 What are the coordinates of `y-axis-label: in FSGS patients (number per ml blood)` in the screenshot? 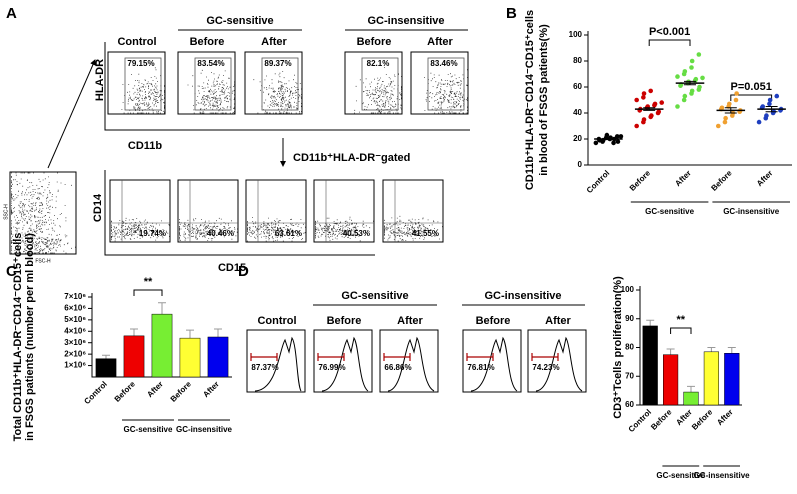 It's located at (30, 337).